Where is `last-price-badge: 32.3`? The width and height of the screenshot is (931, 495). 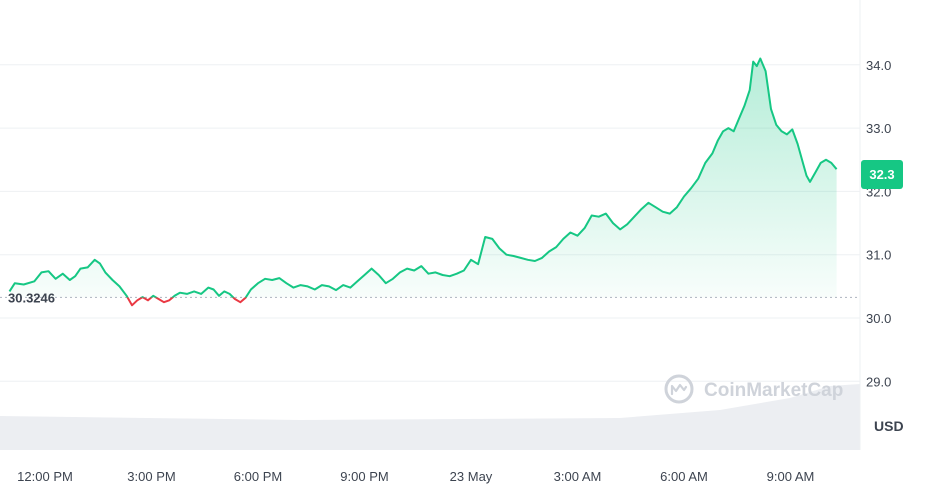
last-price-badge: 32.3 is located at coordinates (882, 174).